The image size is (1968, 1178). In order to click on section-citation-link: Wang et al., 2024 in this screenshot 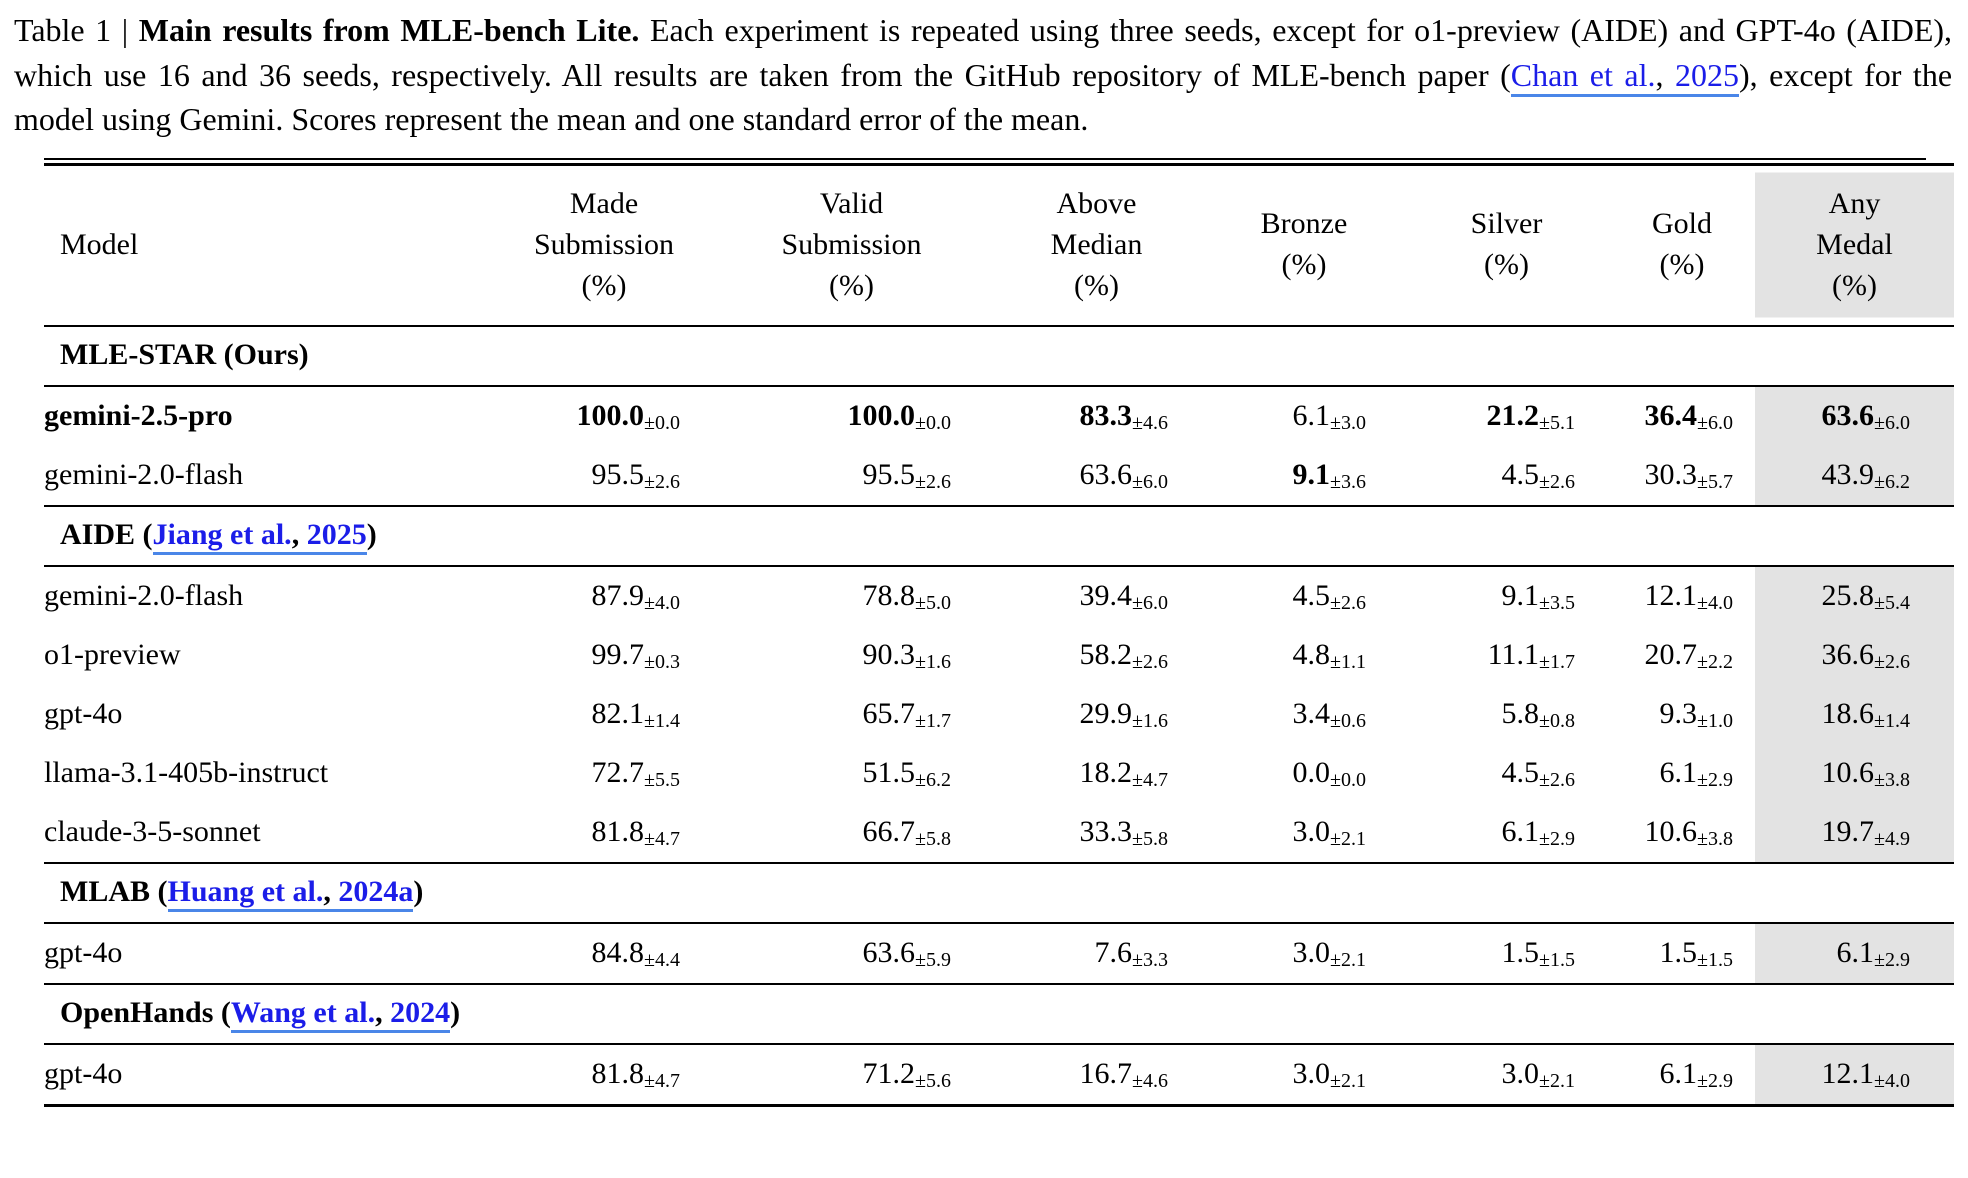, I will do `click(340, 1014)`.